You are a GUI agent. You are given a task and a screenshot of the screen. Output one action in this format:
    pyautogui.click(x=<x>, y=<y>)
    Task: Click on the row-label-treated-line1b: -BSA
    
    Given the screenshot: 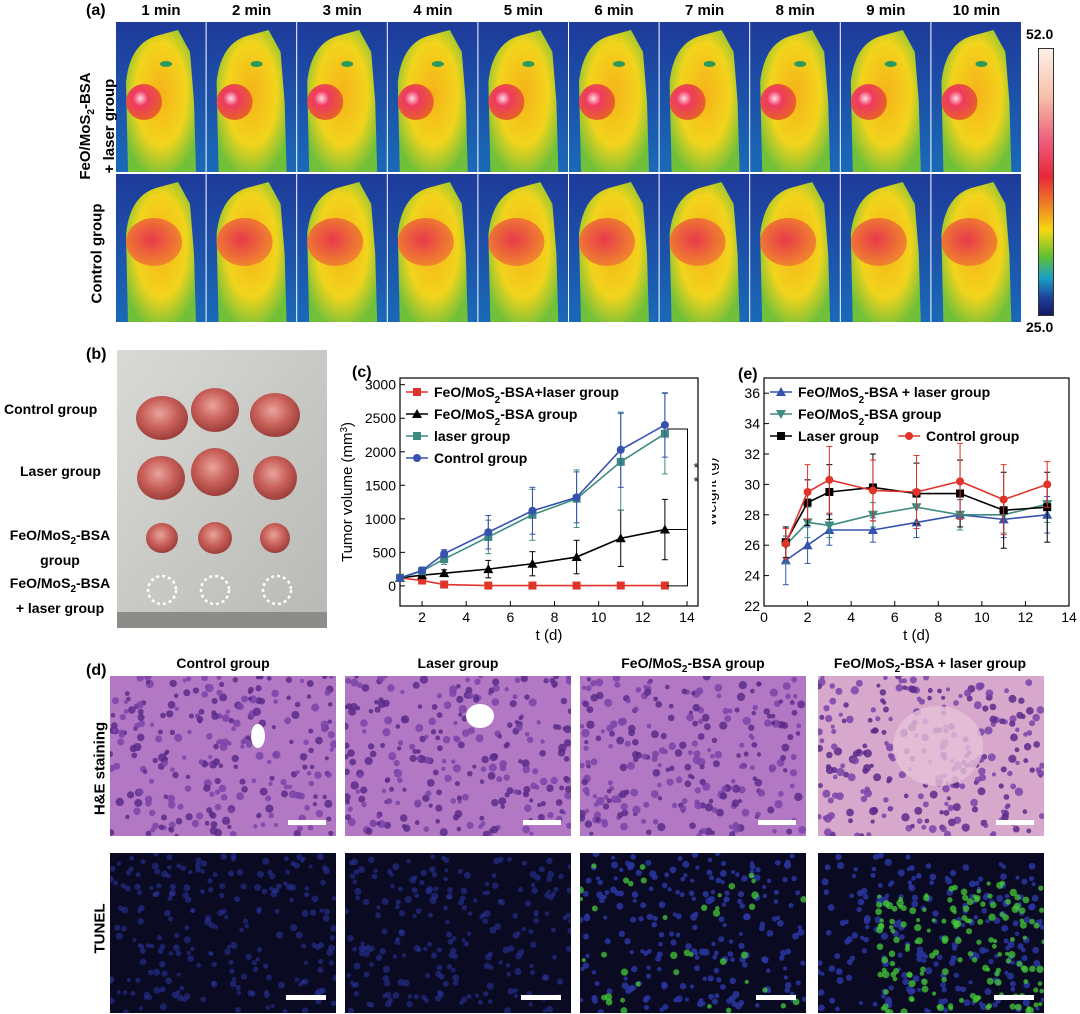 What is the action you would take?
    pyautogui.click(x=85, y=91)
    